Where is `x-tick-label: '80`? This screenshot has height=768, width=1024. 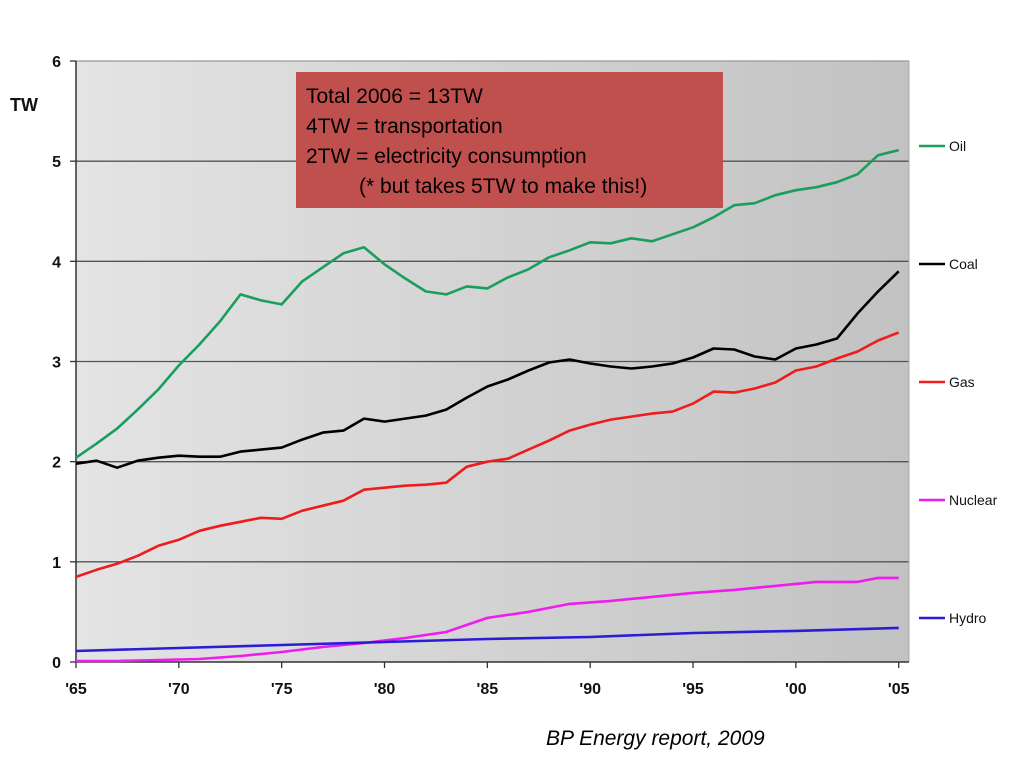 x-tick-label: '80 is located at coordinates (385, 689).